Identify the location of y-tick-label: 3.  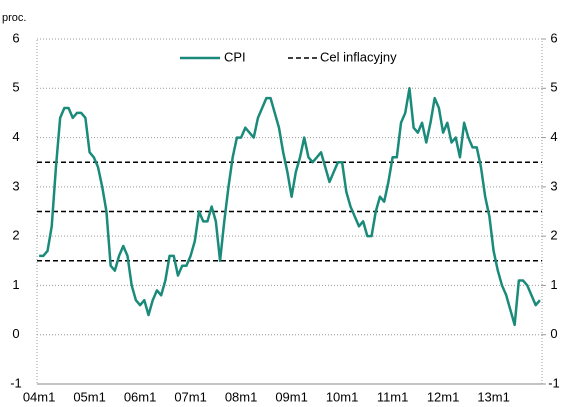
(15, 185).